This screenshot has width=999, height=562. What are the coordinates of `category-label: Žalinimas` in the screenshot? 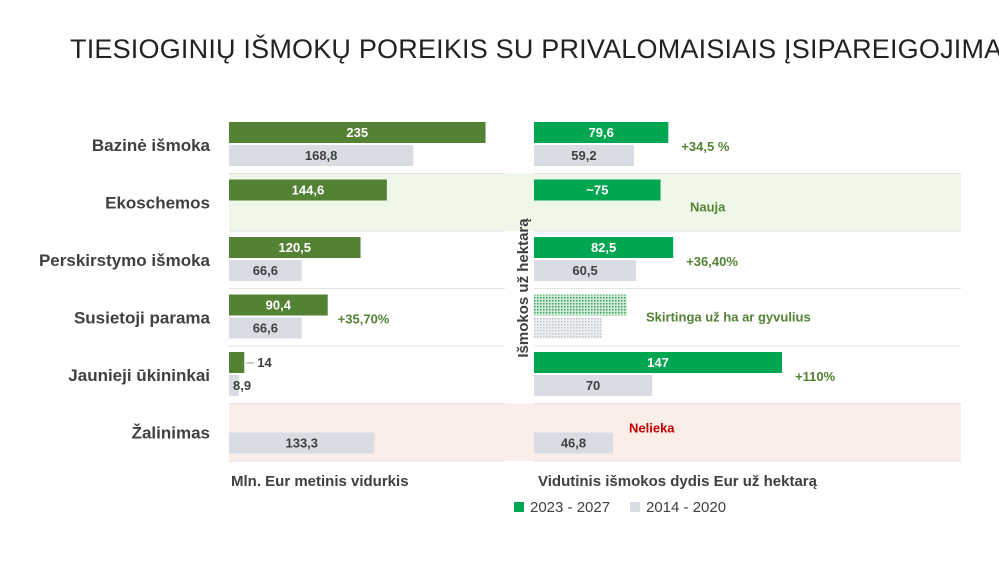 It's located at (171, 432).